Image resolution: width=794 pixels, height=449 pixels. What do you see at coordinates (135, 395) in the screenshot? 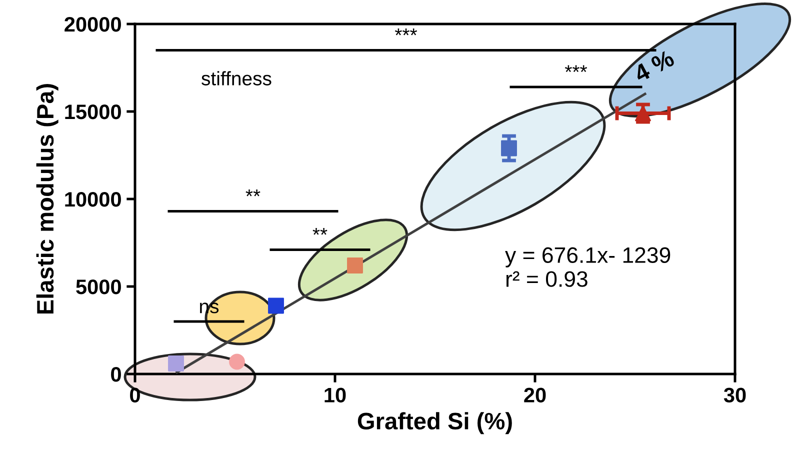
I see `x-tick-label: 0` at bounding box center [135, 395].